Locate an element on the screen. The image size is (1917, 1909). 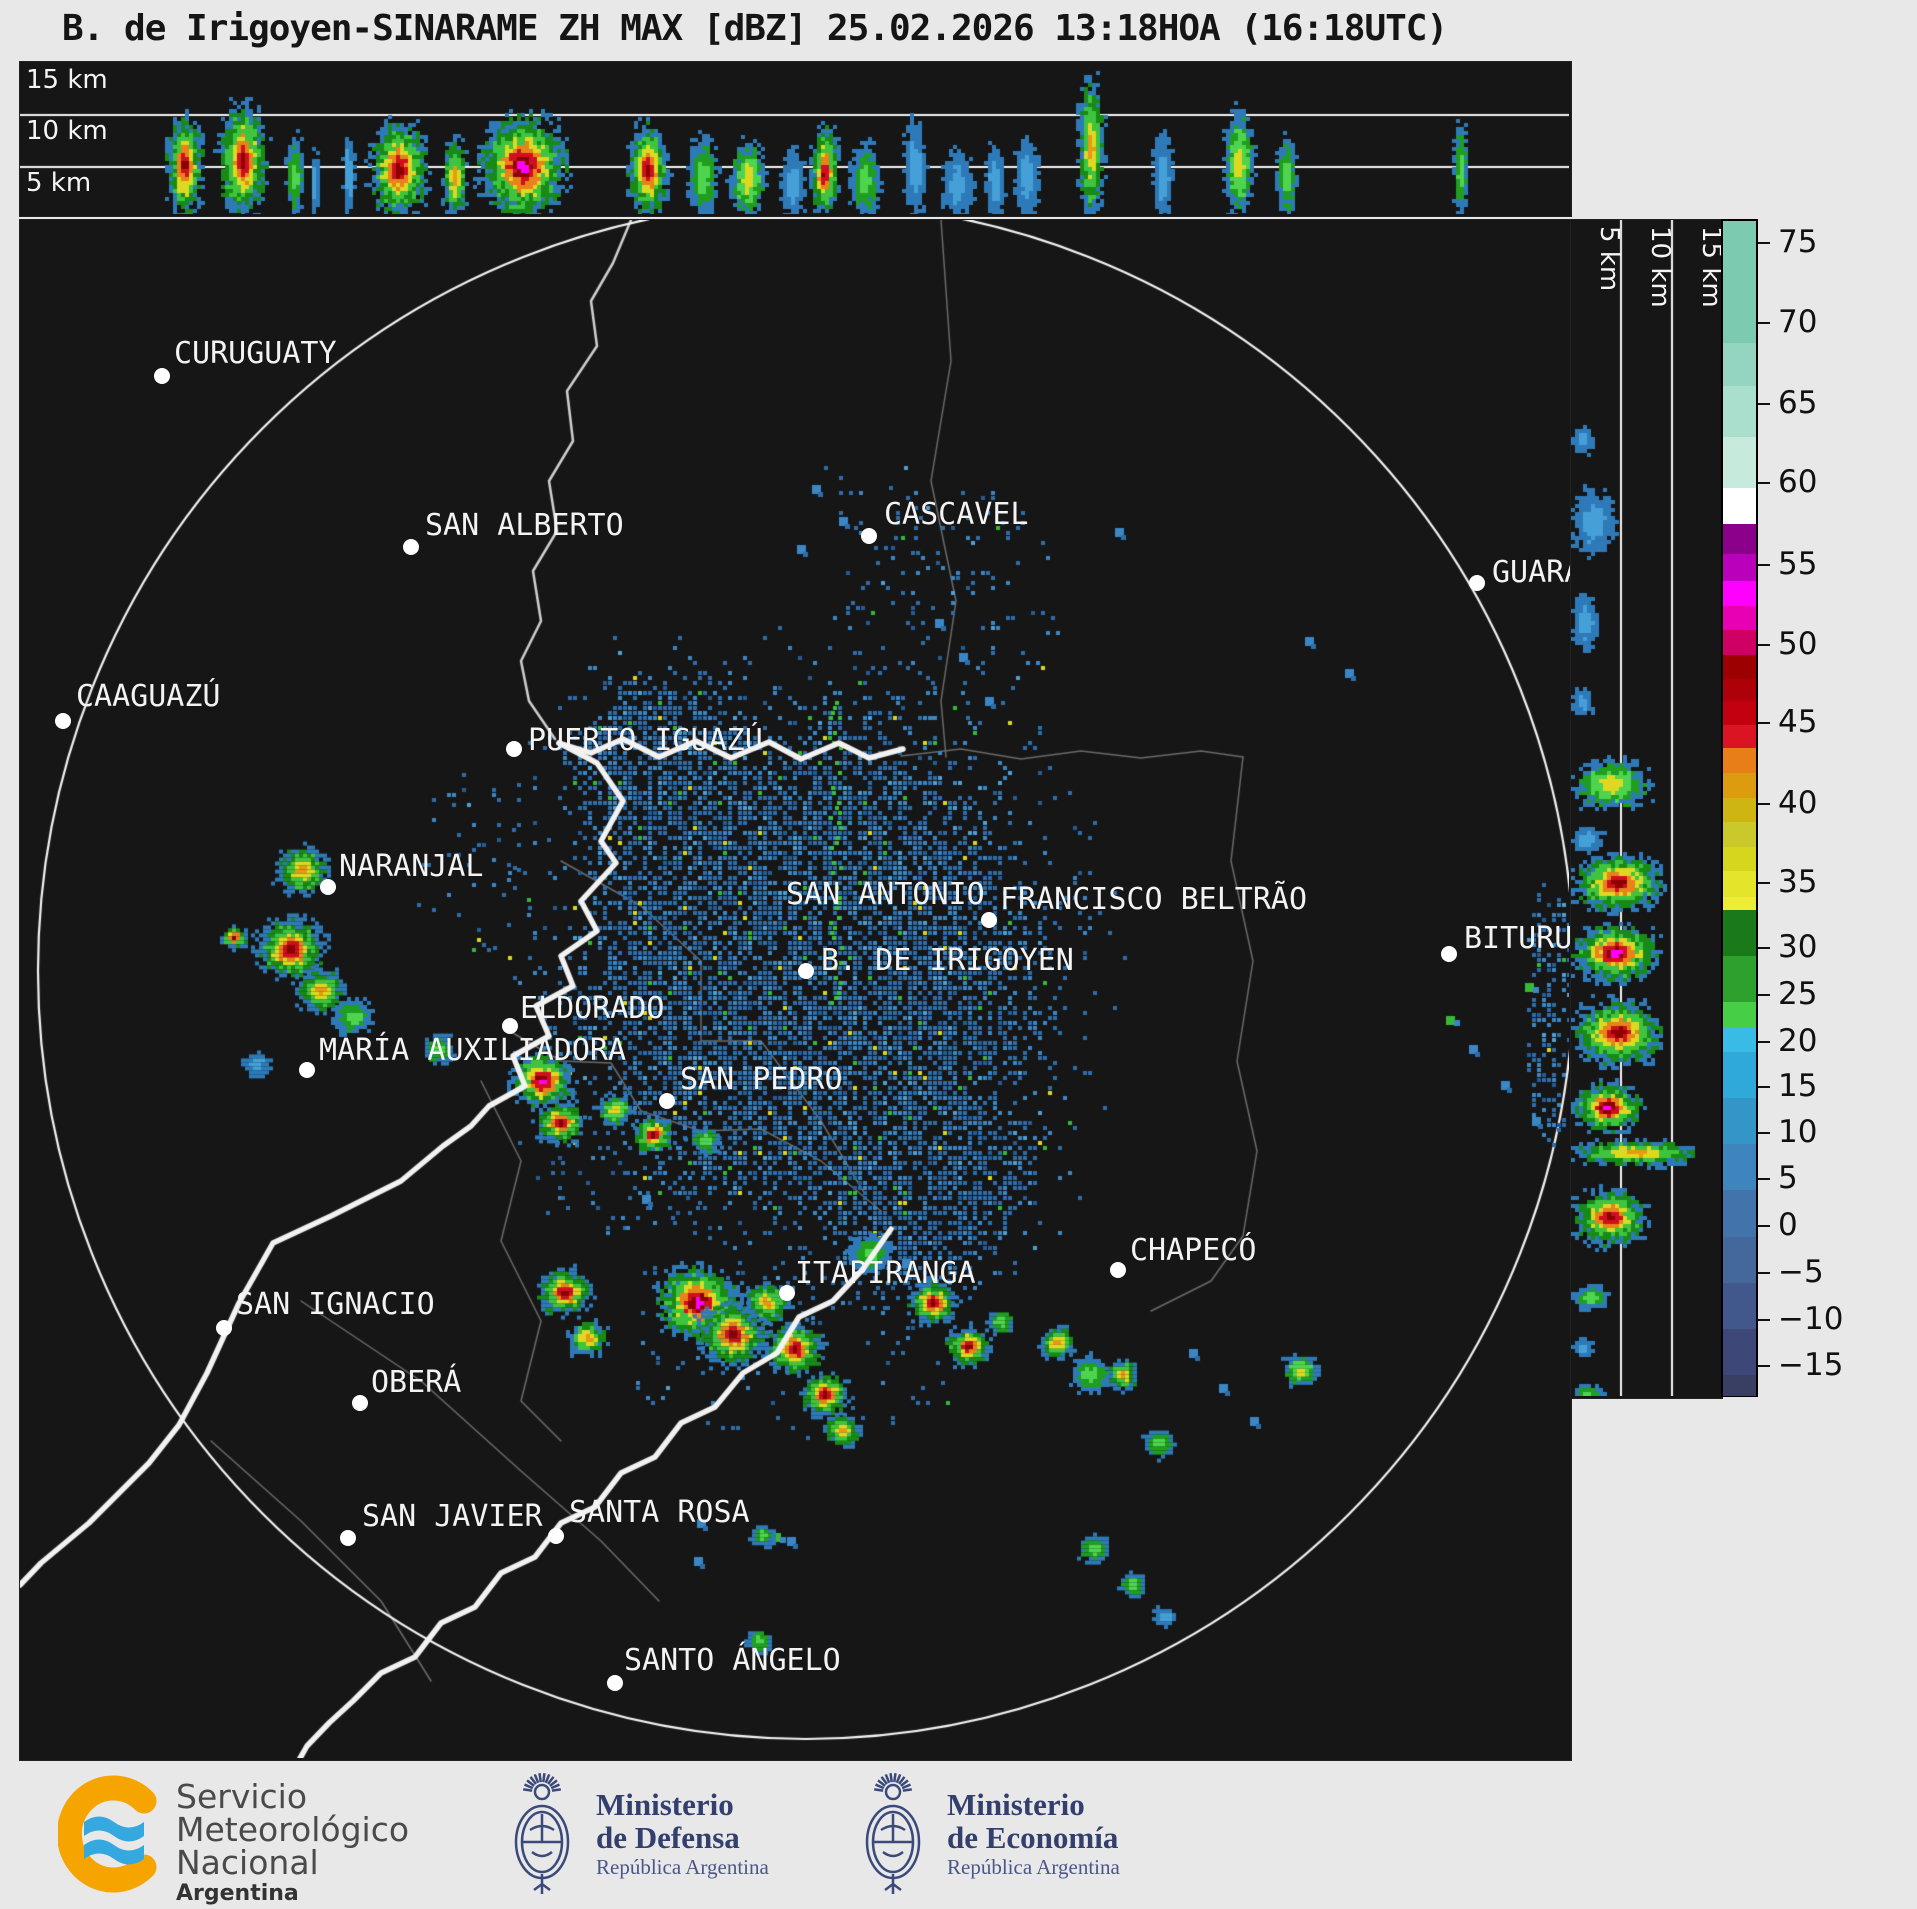
colorbar-tick-label: 35 is located at coordinates (1798, 882).